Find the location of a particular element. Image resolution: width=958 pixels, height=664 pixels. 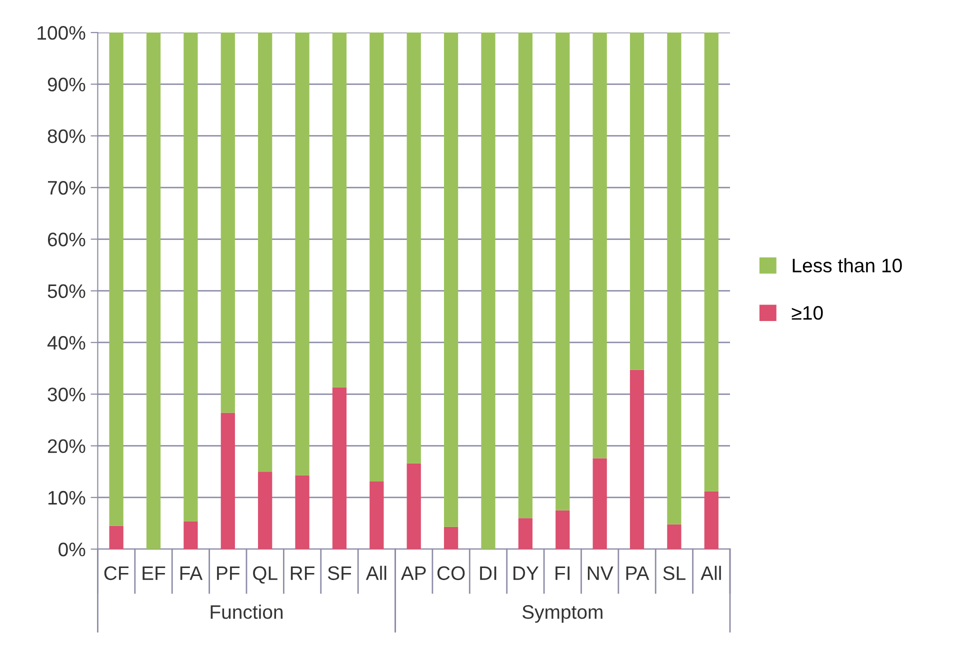

x-tick-label: CO is located at coordinates (451, 573).